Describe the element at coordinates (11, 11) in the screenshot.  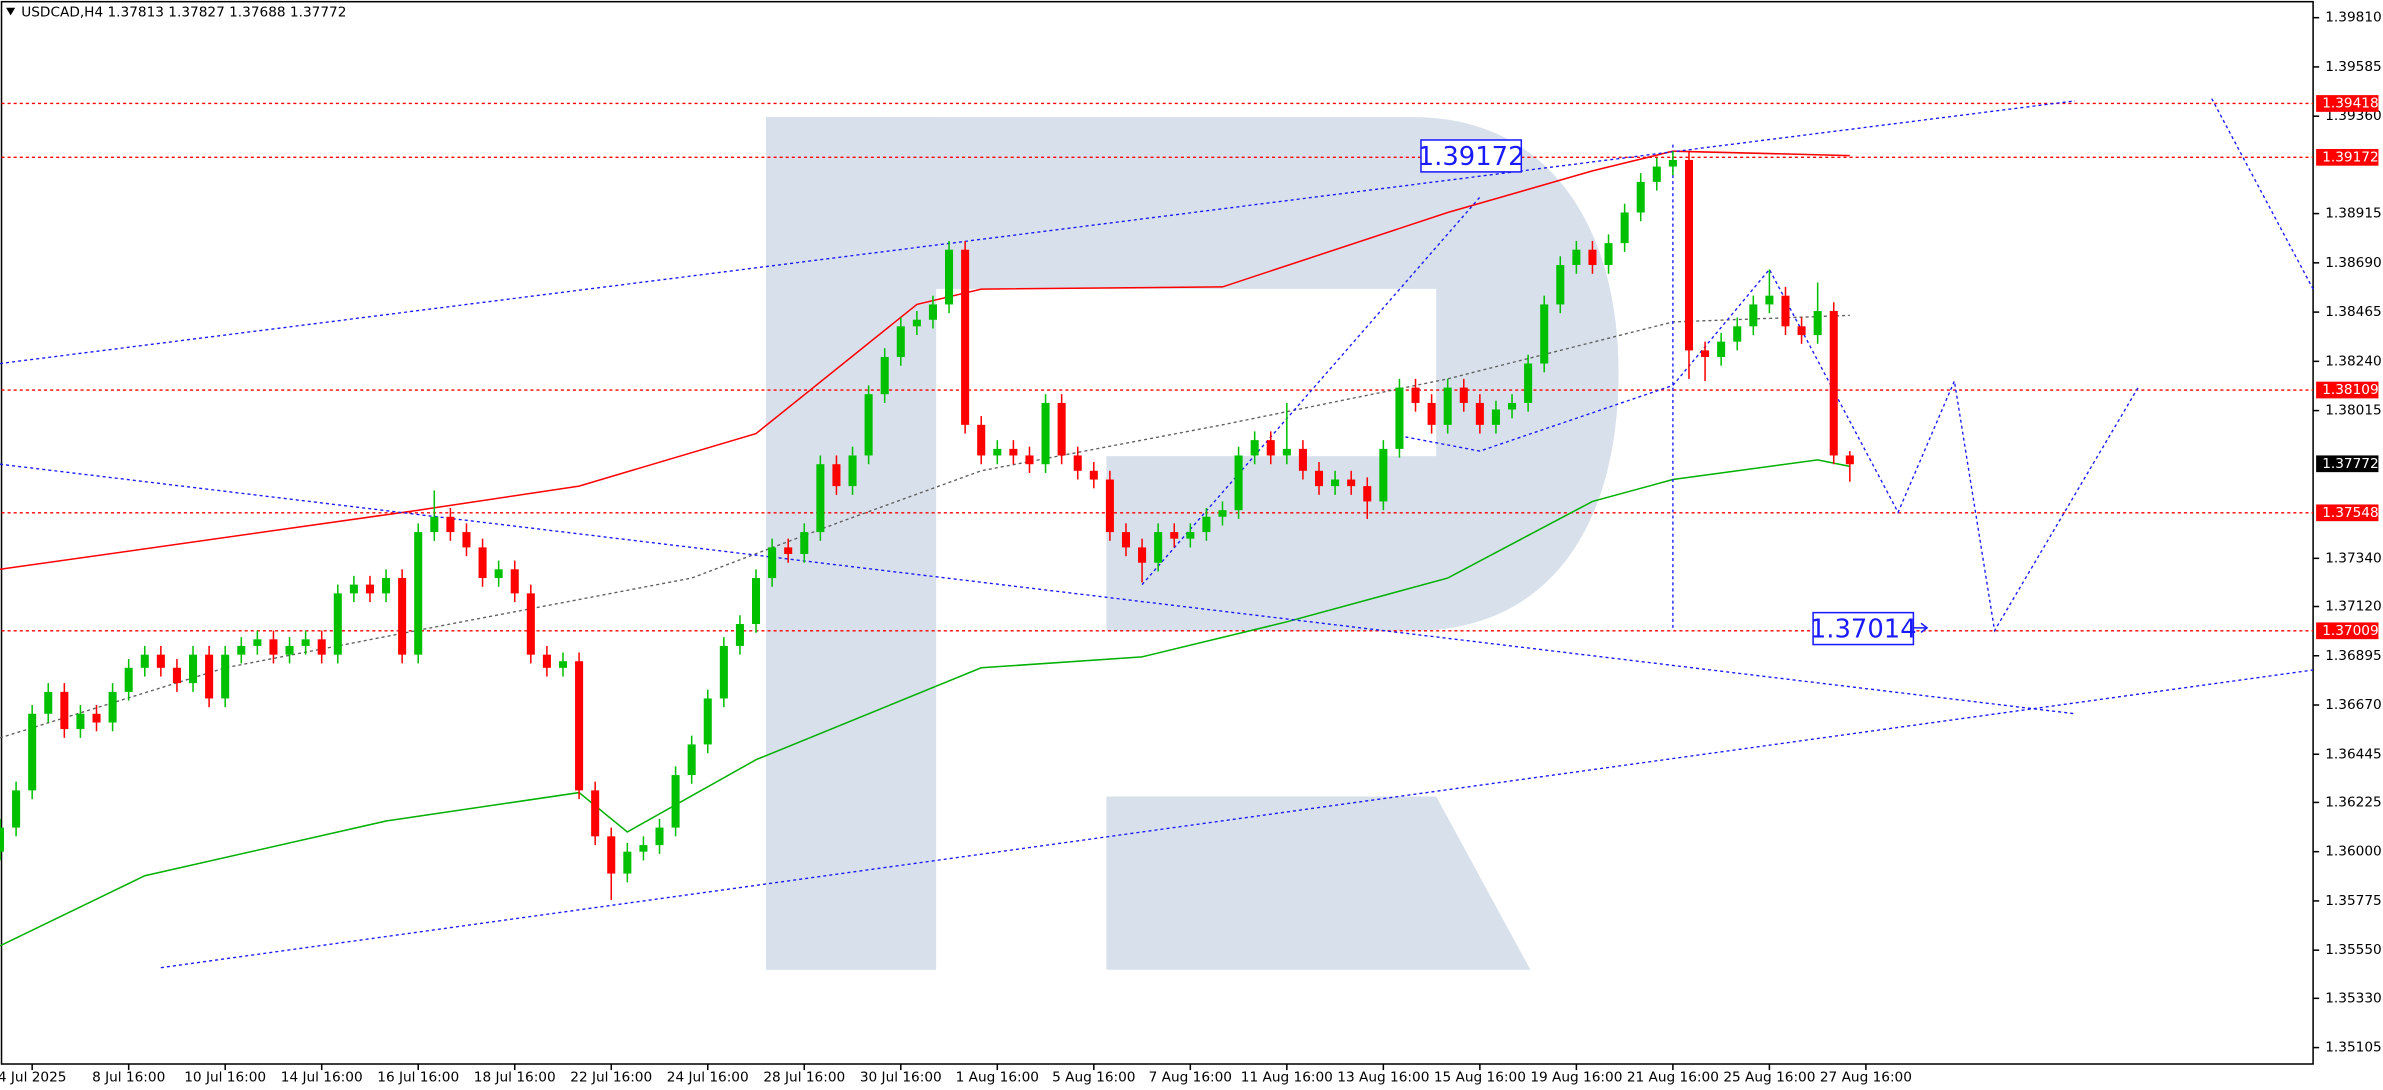
I see `menu-triangle` at that location.